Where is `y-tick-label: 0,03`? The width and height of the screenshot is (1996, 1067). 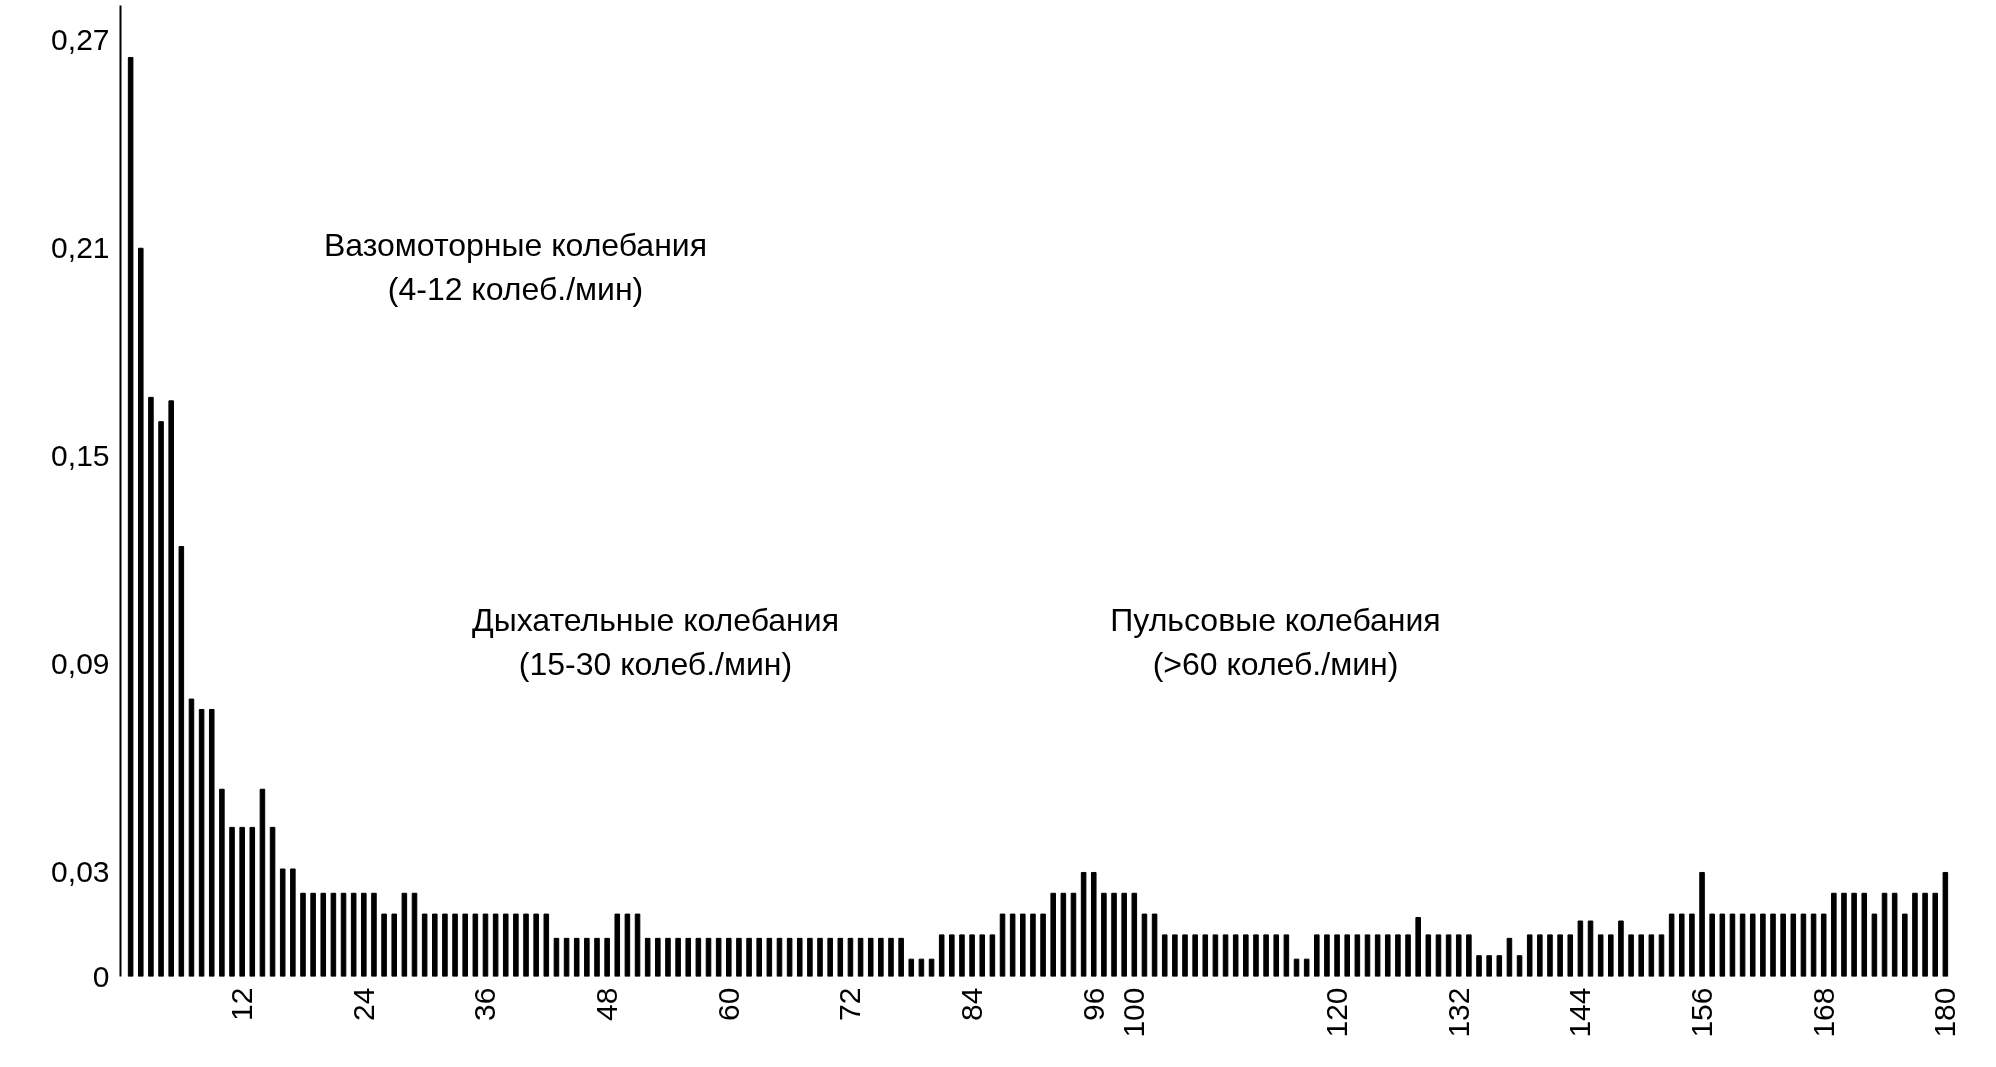 y-tick-label: 0,03 is located at coordinates (80, 872).